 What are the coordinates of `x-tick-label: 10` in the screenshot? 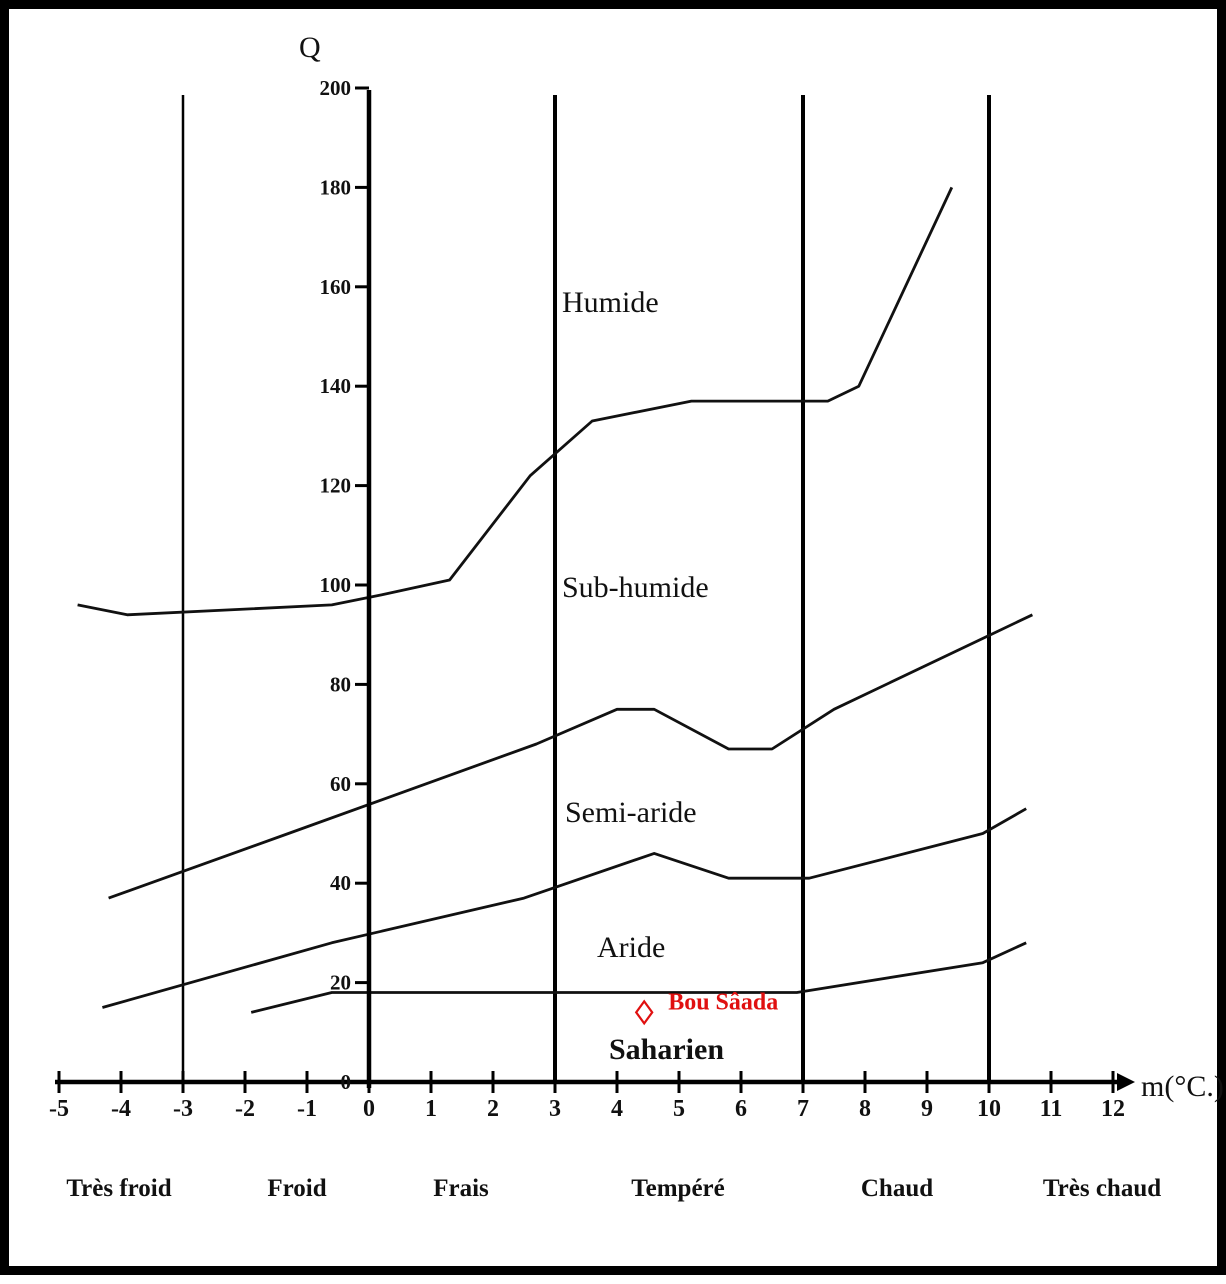 It's located at (989, 1109).